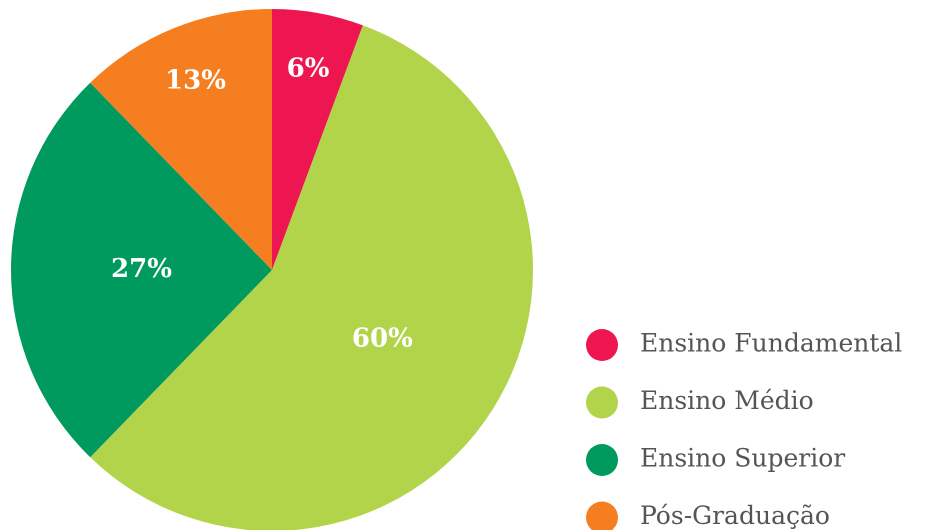  I want to click on value-label: 60%, so click(382, 339).